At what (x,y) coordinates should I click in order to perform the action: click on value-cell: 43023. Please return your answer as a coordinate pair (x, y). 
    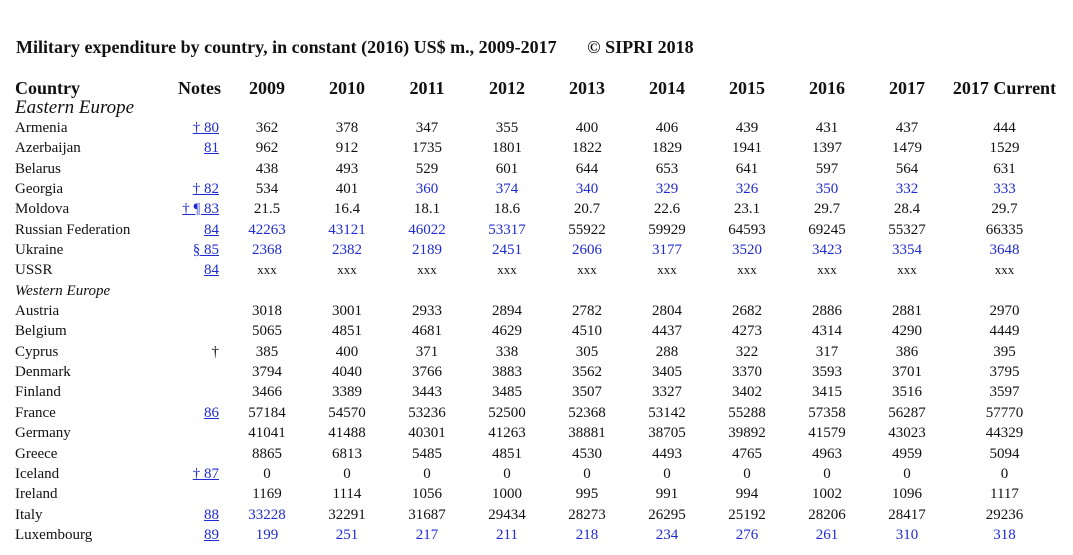
    Looking at the image, I should click on (907, 433).